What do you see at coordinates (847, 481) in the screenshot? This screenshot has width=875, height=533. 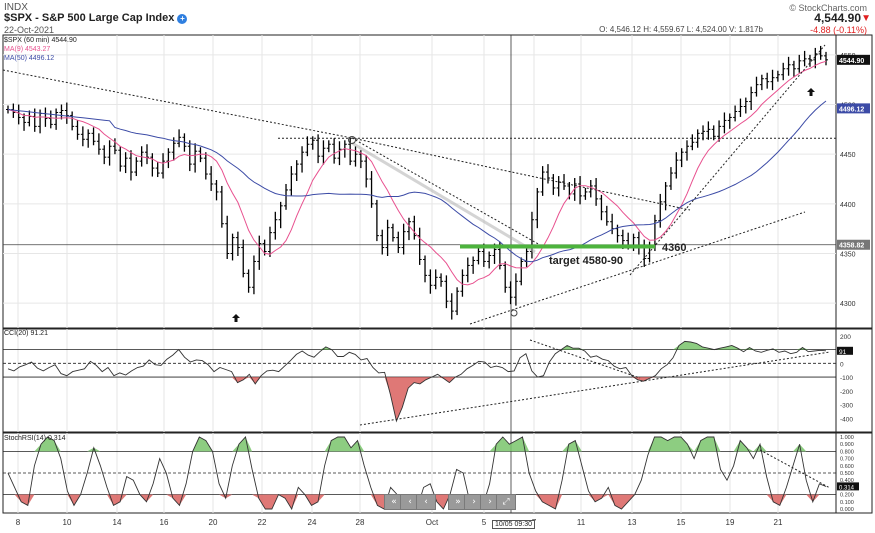 I see `stochrsi-tick-label: 0.400` at bounding box center [847, 481].